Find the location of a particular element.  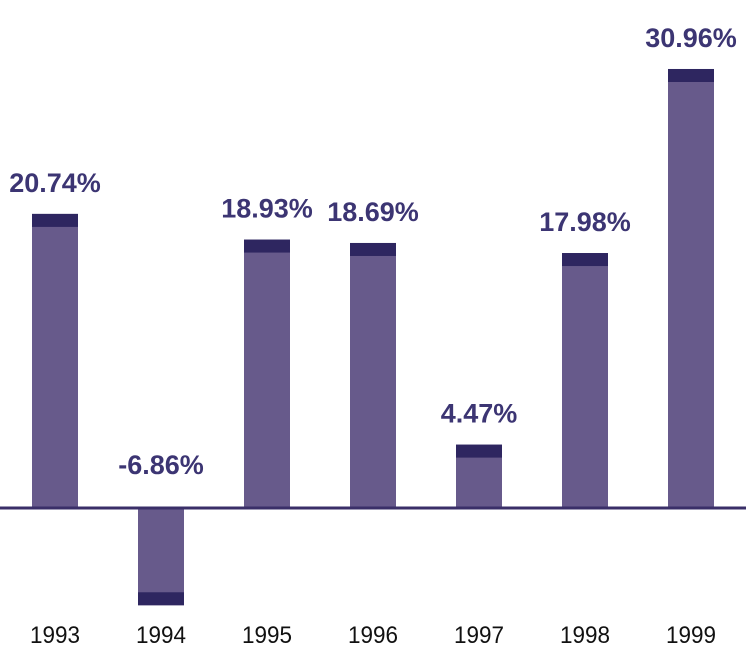

bar-1999 is located at coordinates (691, 288).